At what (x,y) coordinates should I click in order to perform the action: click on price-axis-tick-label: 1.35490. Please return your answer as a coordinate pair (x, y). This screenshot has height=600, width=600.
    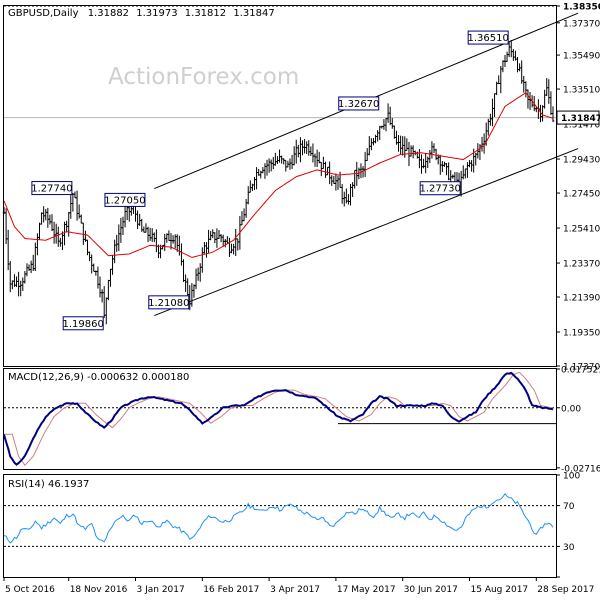
    Looking at the image, I should click on (581, 57).